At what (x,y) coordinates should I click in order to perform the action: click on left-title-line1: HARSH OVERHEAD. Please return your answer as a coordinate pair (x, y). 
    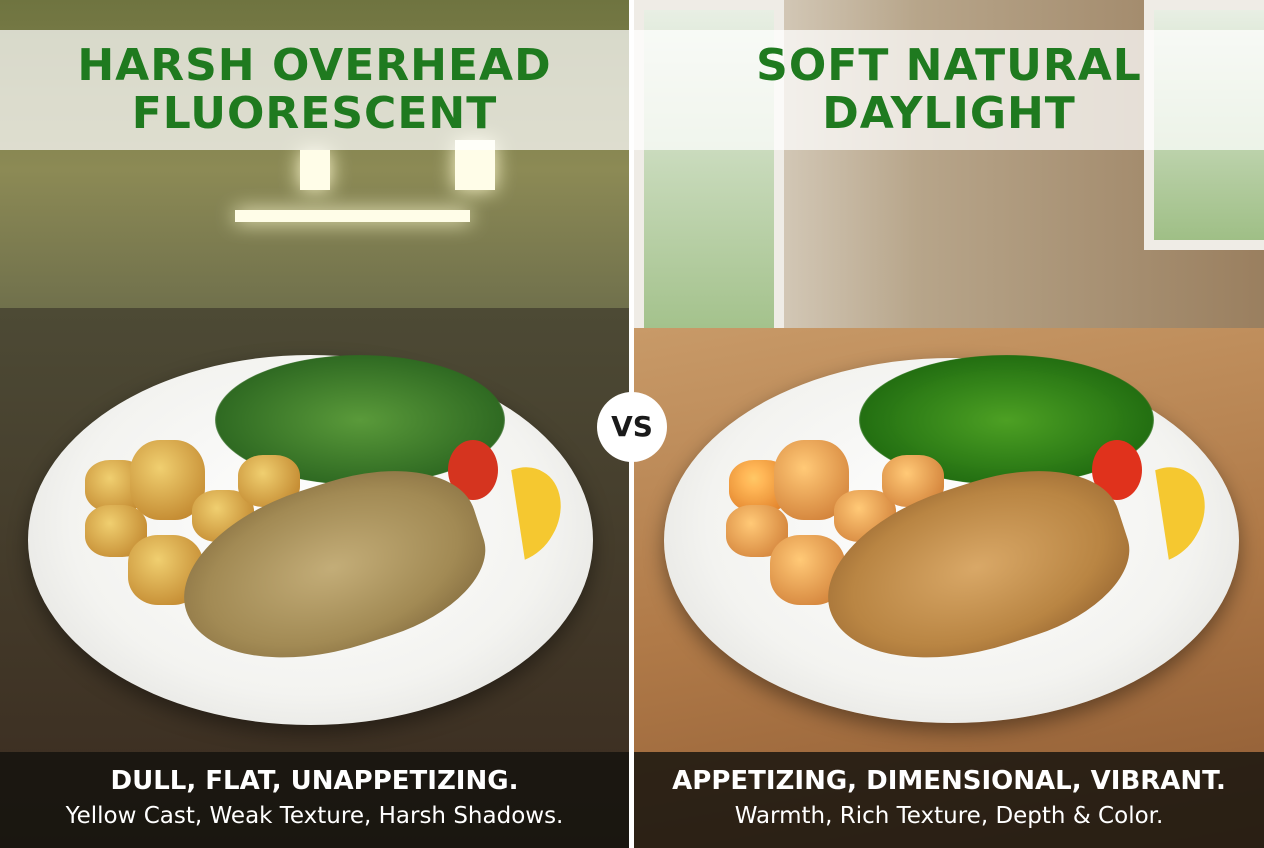
    Looking at the image, I should click on (314, 65).